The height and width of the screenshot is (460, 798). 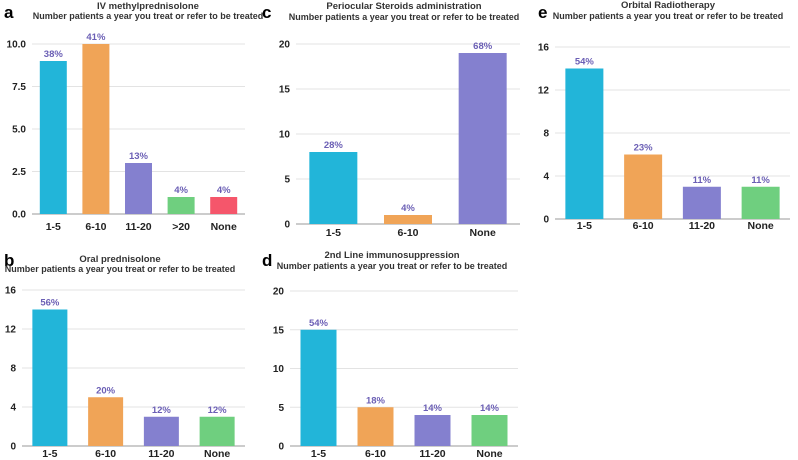 I want to click on y-tick-label: 20, so click(x=285, y=45).